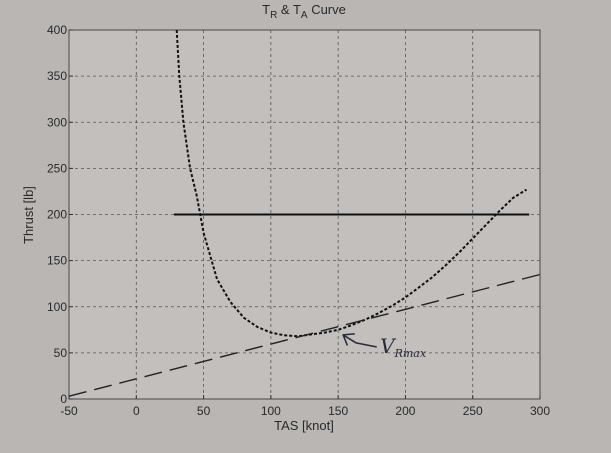  Describe the element at coordinates (57, 168) in the screenshot. I see `y-tick-label: 250` at that location.